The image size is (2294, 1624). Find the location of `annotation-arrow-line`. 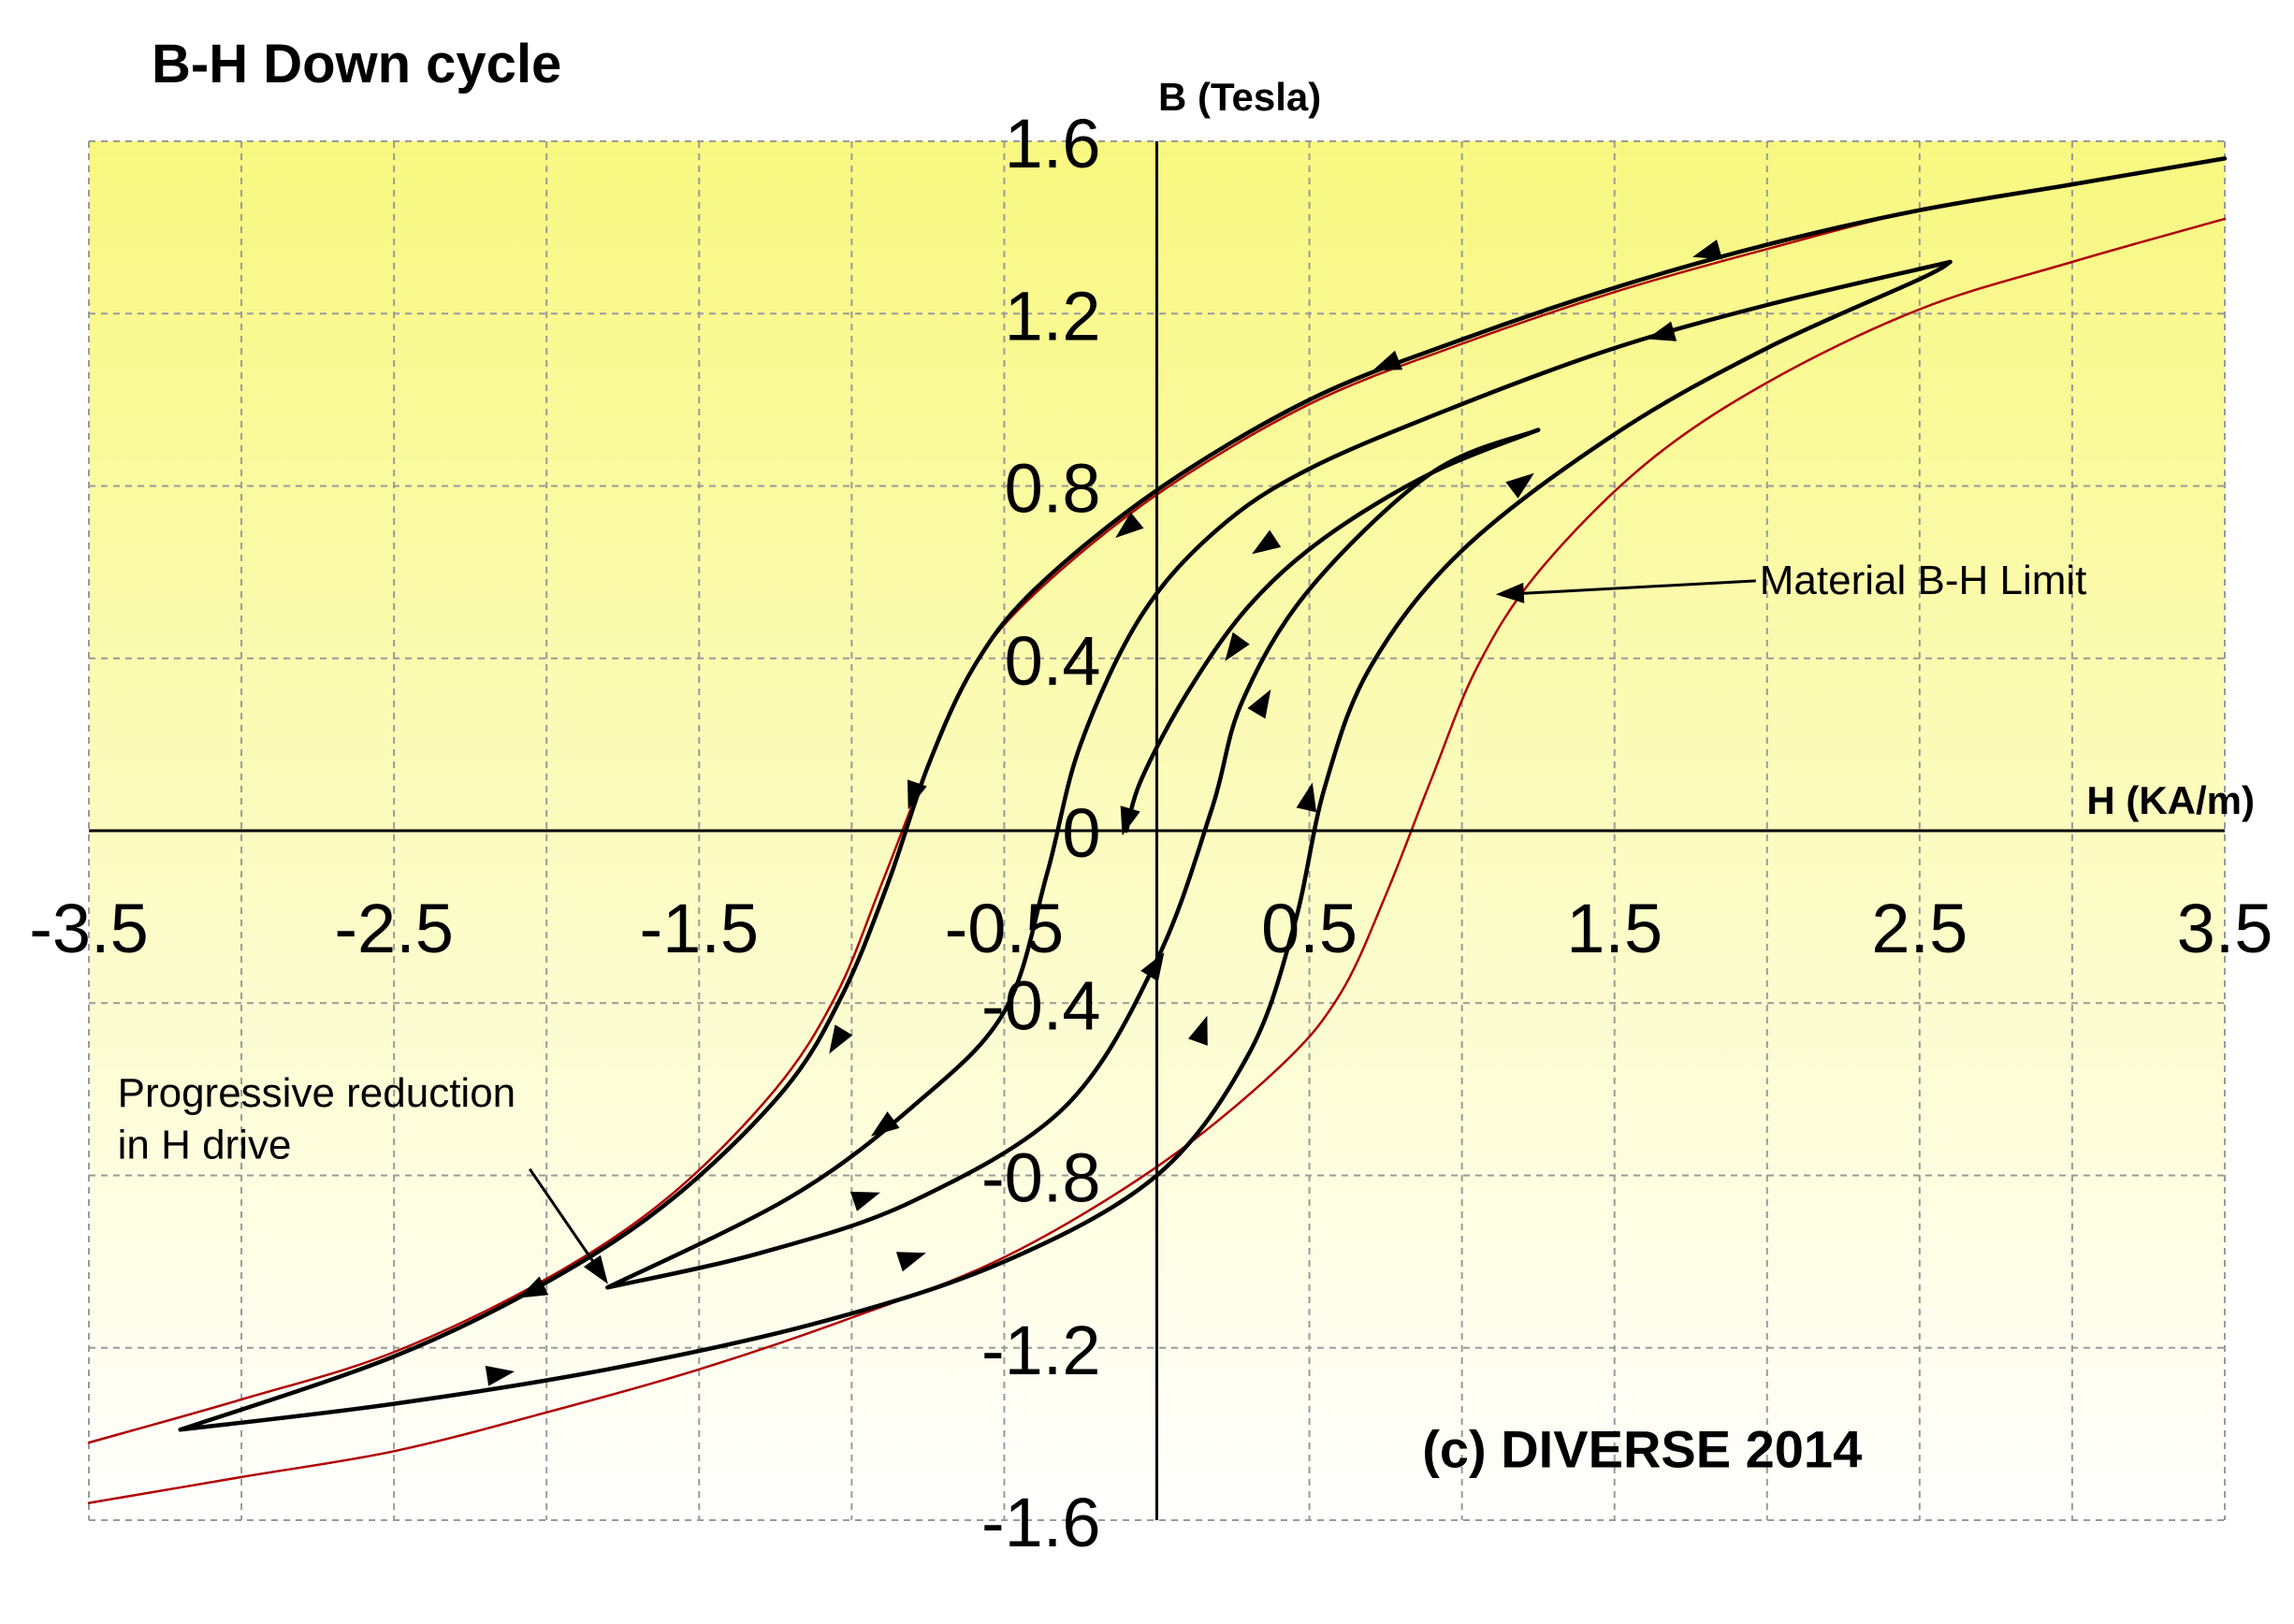

annotation-arrow-line is located at coordinates (1636, 587).